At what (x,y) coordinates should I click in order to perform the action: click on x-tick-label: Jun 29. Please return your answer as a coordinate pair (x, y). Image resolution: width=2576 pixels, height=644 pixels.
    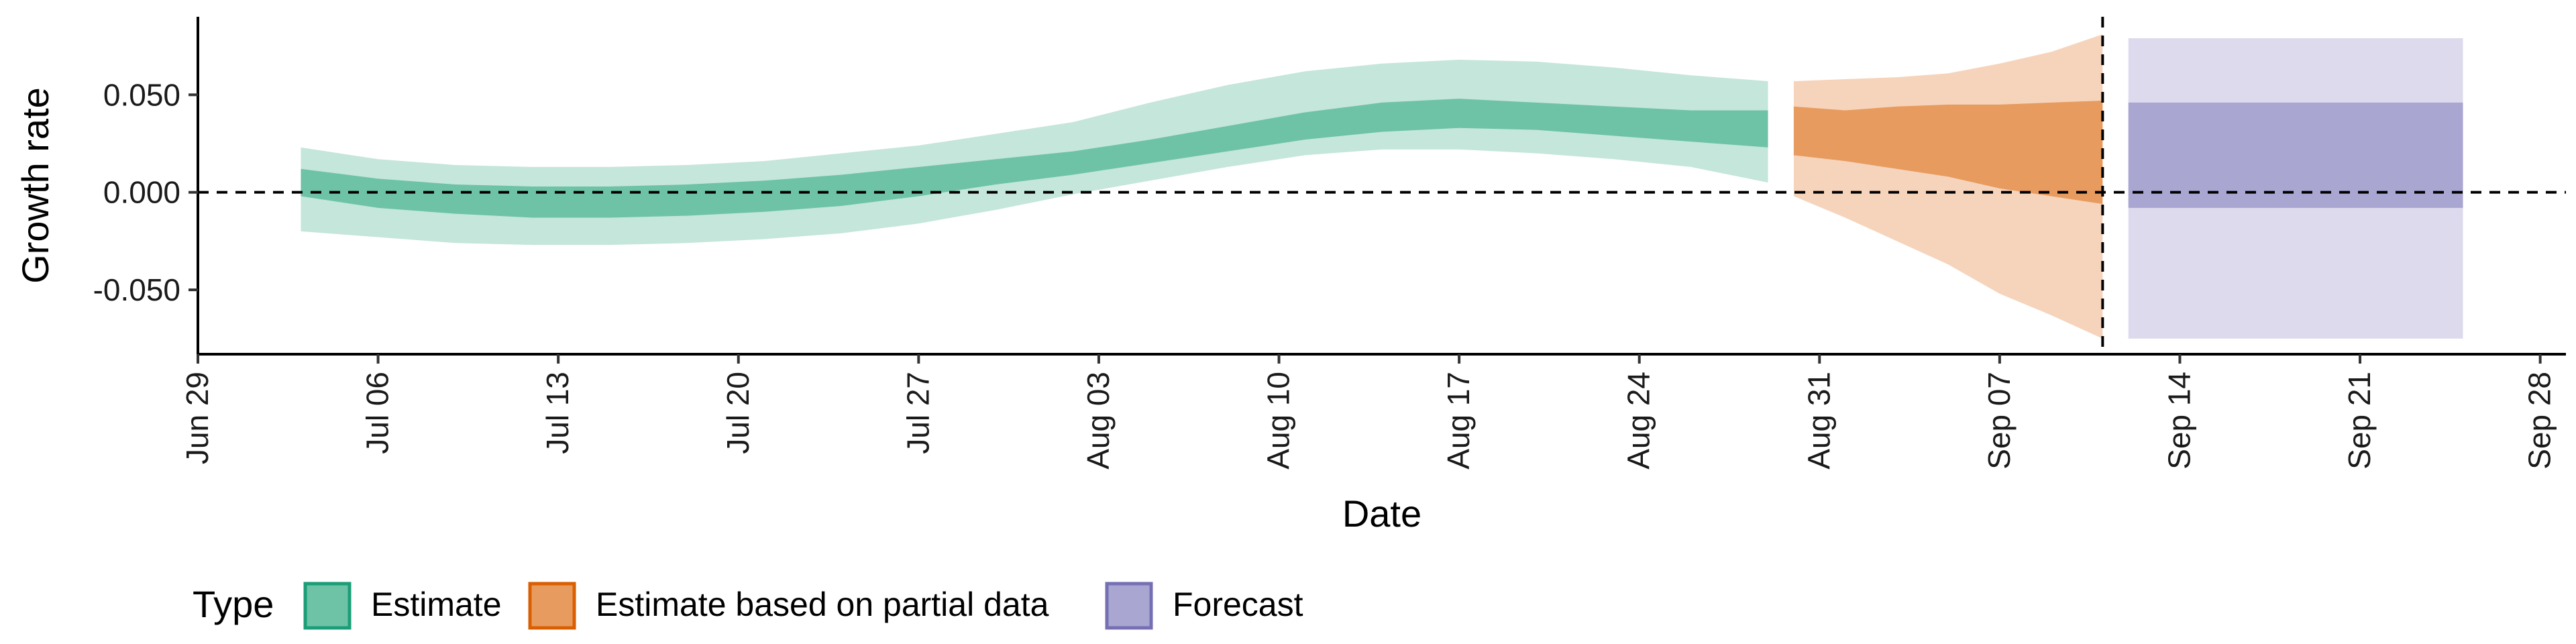
    Looking at the image, I should click on (197, 418).